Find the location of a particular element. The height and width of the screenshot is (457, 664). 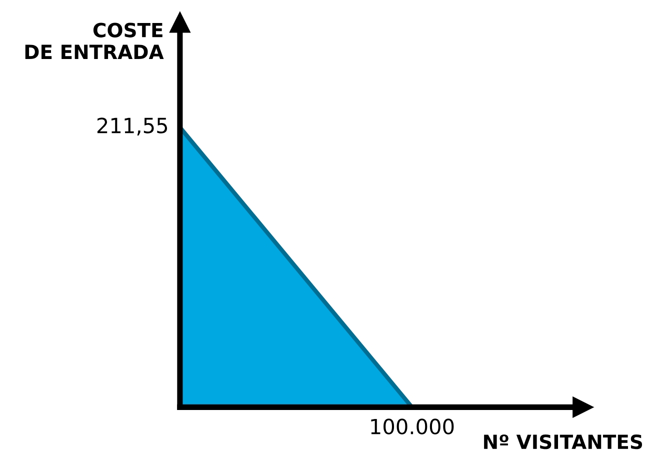

text: 100.000 is located at coordinates (412, 426).